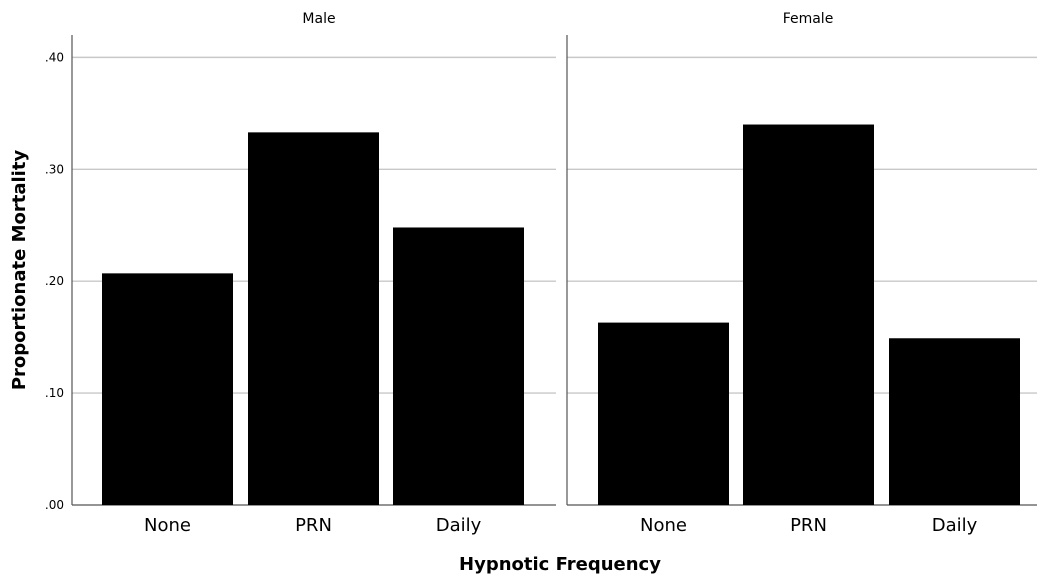  I want to click on x-axis-title: Hypnotic Frequency, so click(560, 564).